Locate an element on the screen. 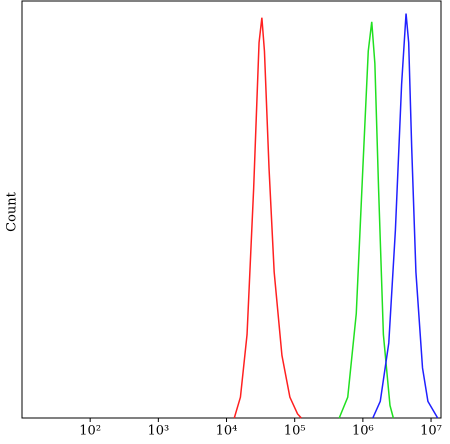  x-tick-label: 10³ is located at coordinates (158, 431).